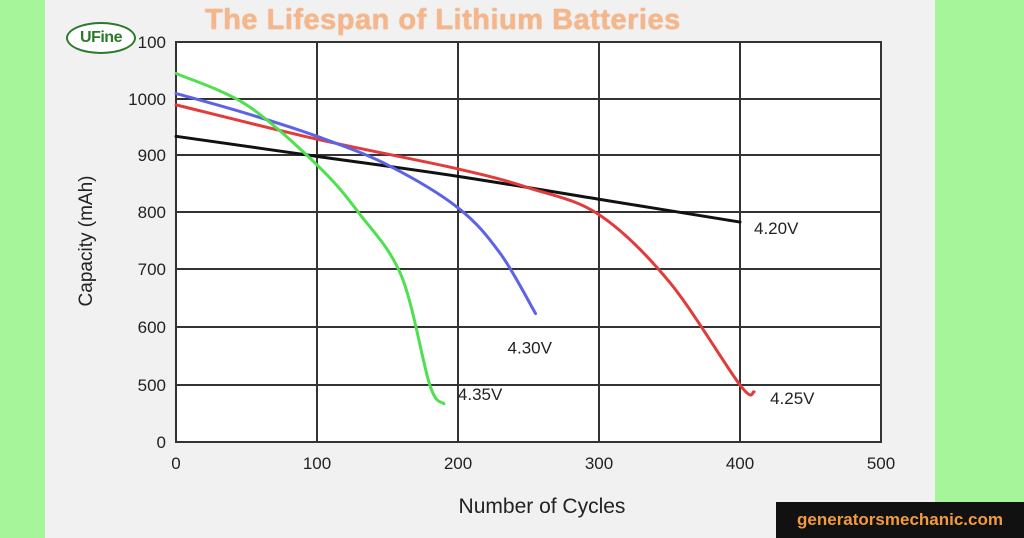 This screenshot has width=1024, height=538. I want to click on series-label: 4.30V, so click(530, 348).